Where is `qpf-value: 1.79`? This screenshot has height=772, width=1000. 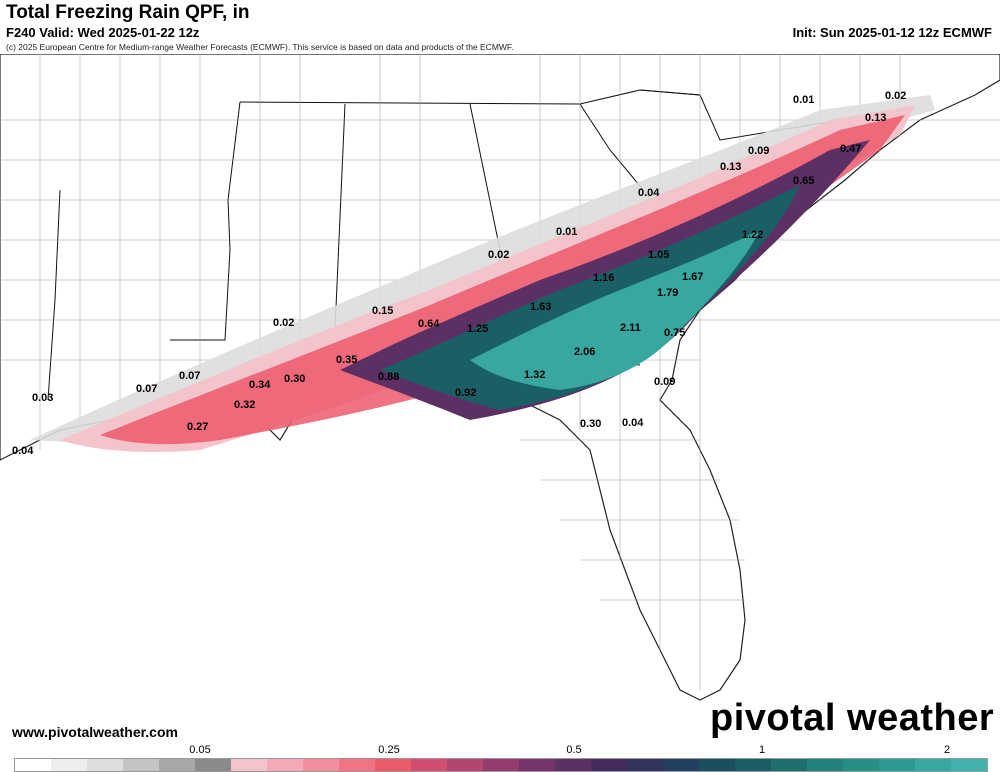 qpf-value: 1.79 is located at coordinates (667, 293).